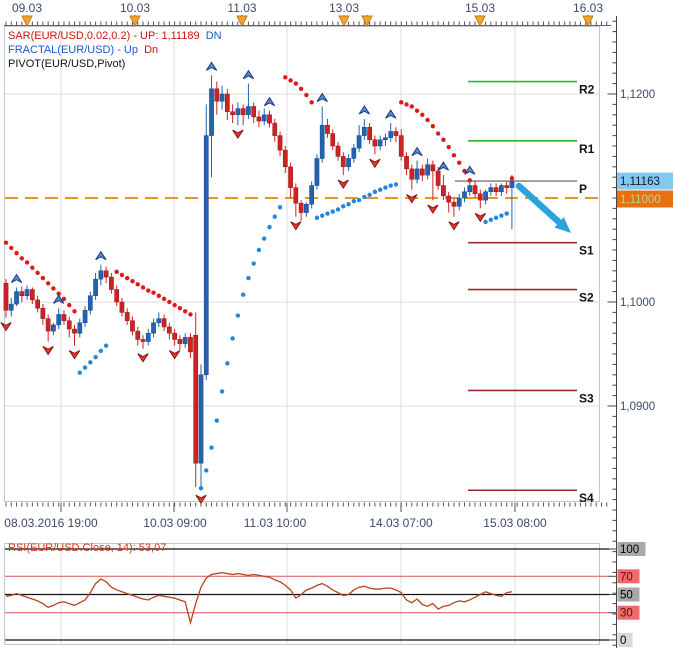 This screenshot has height=649, width=674. What do you see at coordinates (626, 577) in the screenshot?
I see `rsi-axis-badge-text: 70` at bounding box center [626, 577].